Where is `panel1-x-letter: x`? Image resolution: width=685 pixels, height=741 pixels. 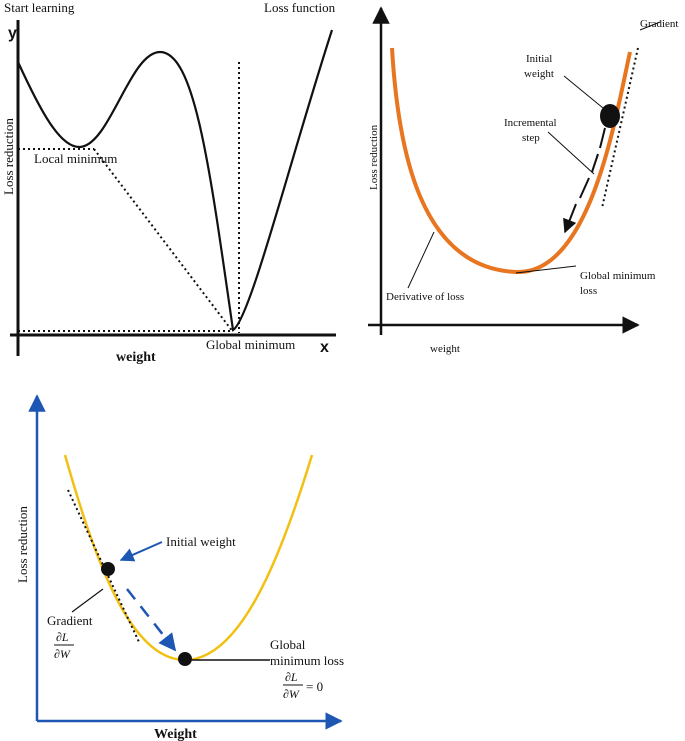 panel1-x-letter: x is located at coordinates (324, 347).